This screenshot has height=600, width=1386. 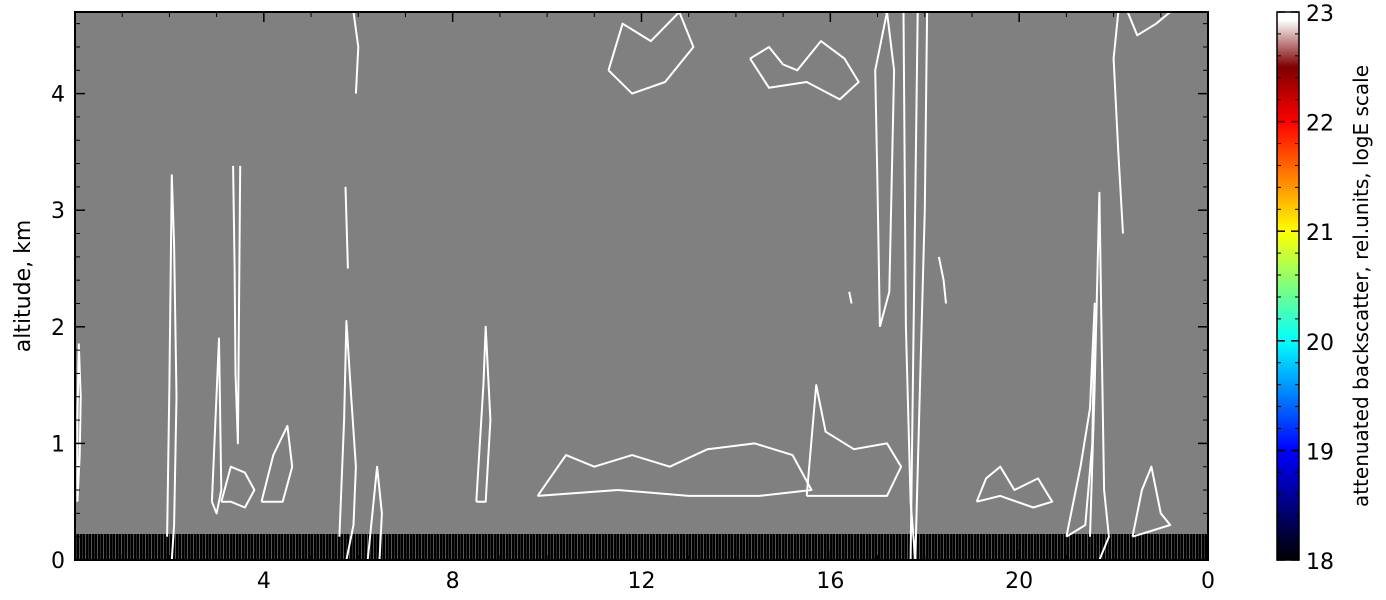 What do you see at coordinates (356, 53) in the screenshot?
I see `contour-x` at bounding box center [356, 53].